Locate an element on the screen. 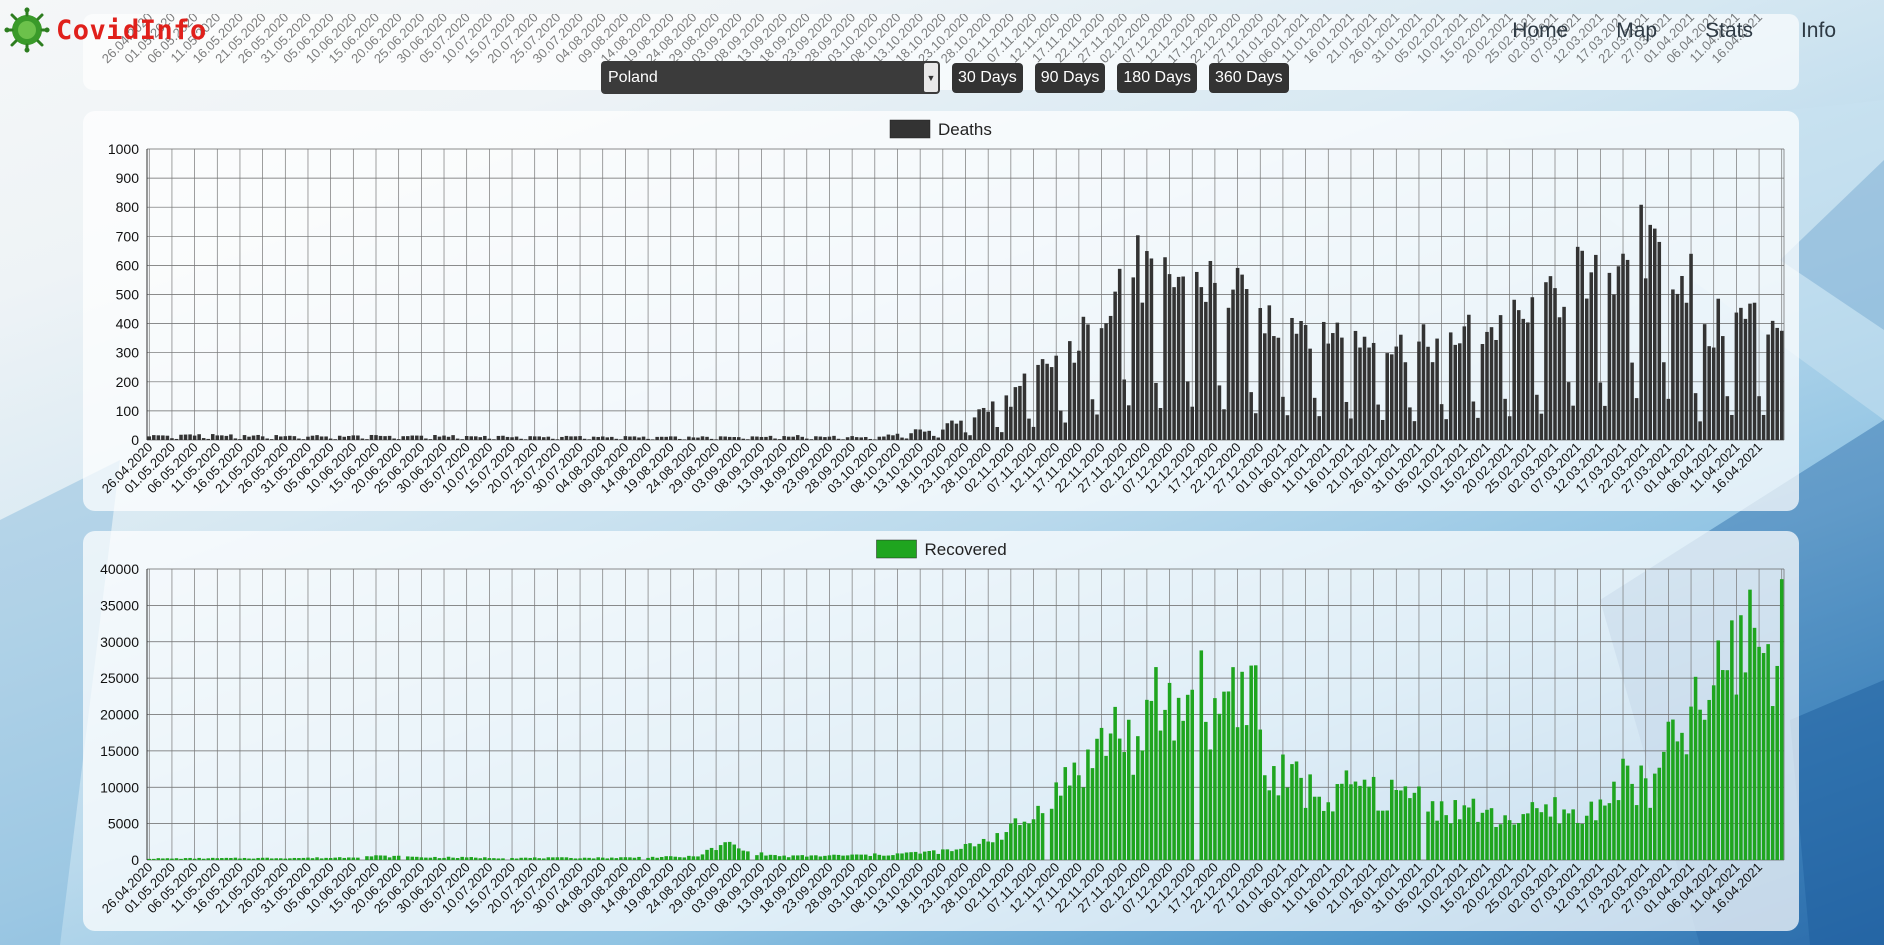  nav-info: Info is located at coordinates (1818, 30).